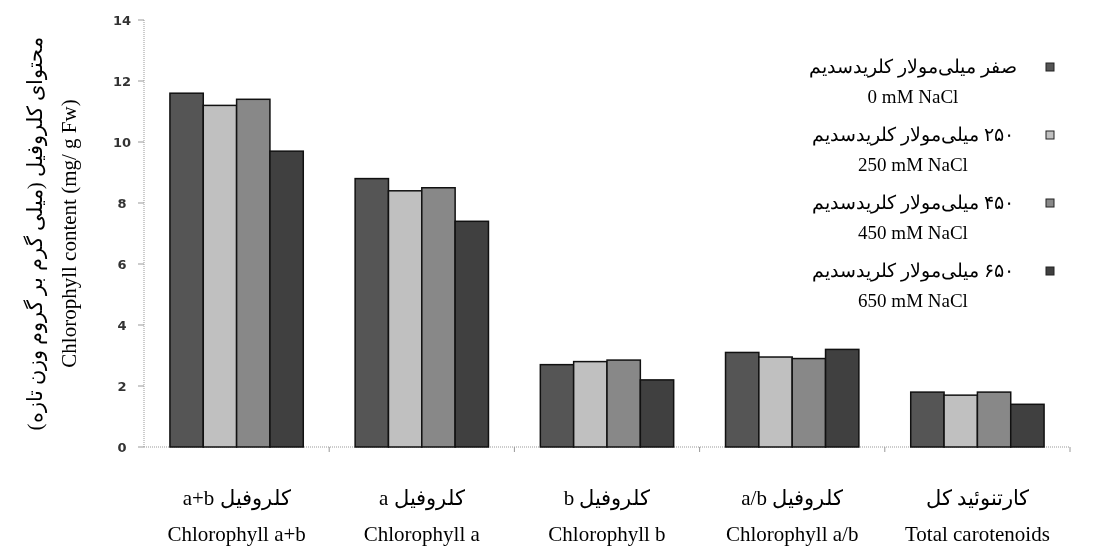 Image resolution: width=1097 pixels, height=549 pixels. I want to click on y-tick-label: 6, so click(122, 264).